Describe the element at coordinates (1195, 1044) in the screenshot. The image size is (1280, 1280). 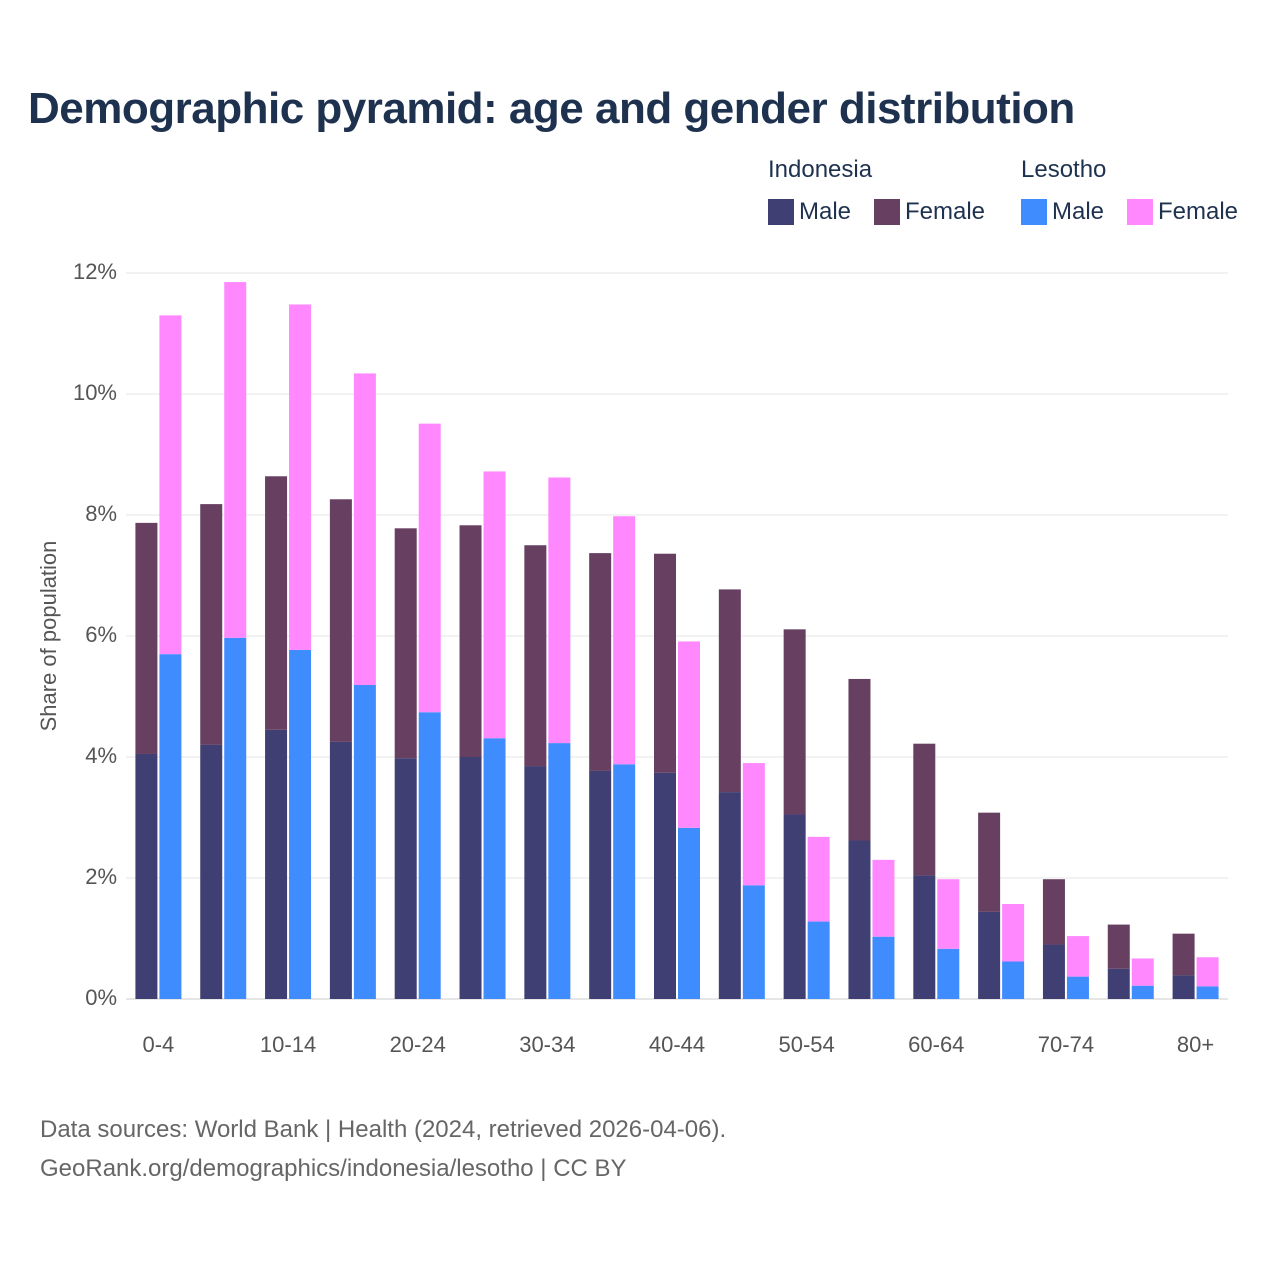
I see `x-tick-label: 80+` at that location.